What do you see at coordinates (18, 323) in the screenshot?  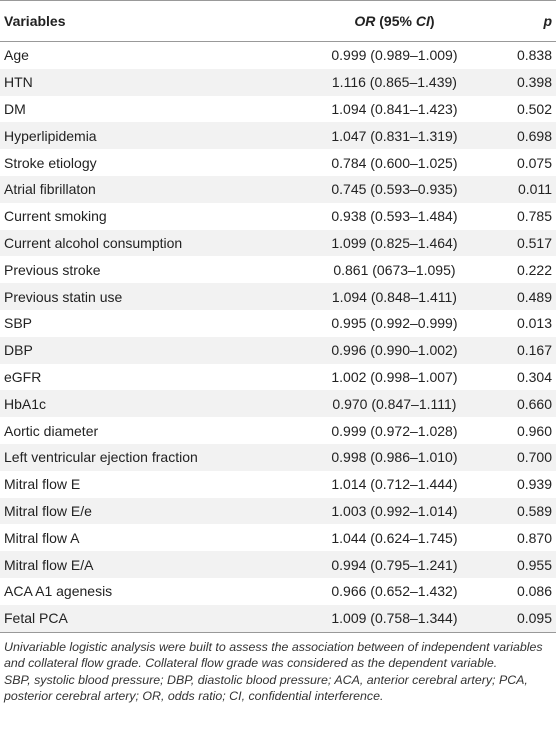 I see `table-cell: SBP` at bounding box center [18, 323].